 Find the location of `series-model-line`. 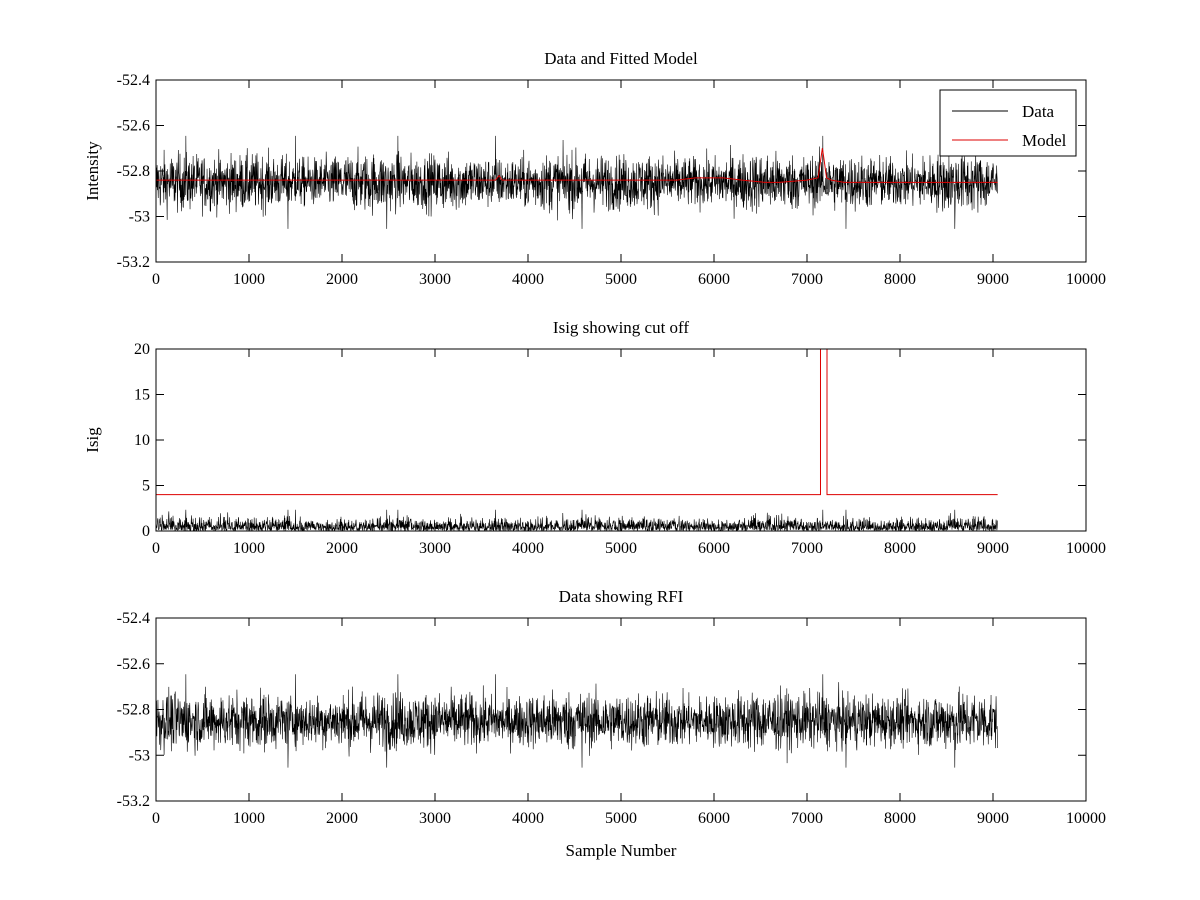

series-model-line is located at coordinates (577, 165).